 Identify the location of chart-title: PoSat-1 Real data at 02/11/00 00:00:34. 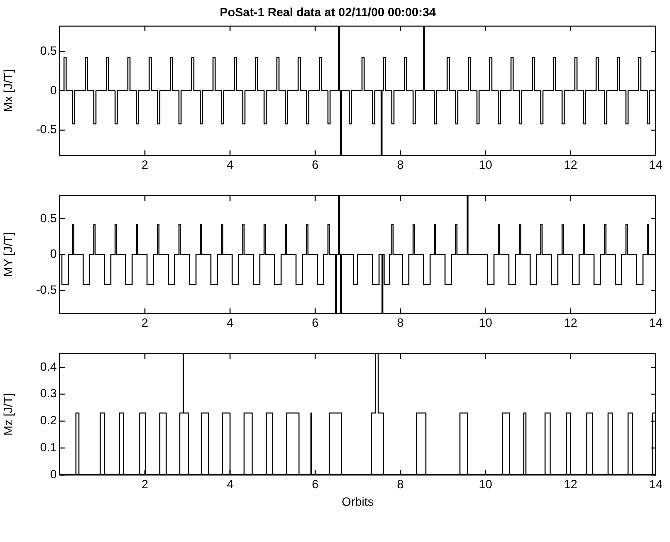
(328, 13).